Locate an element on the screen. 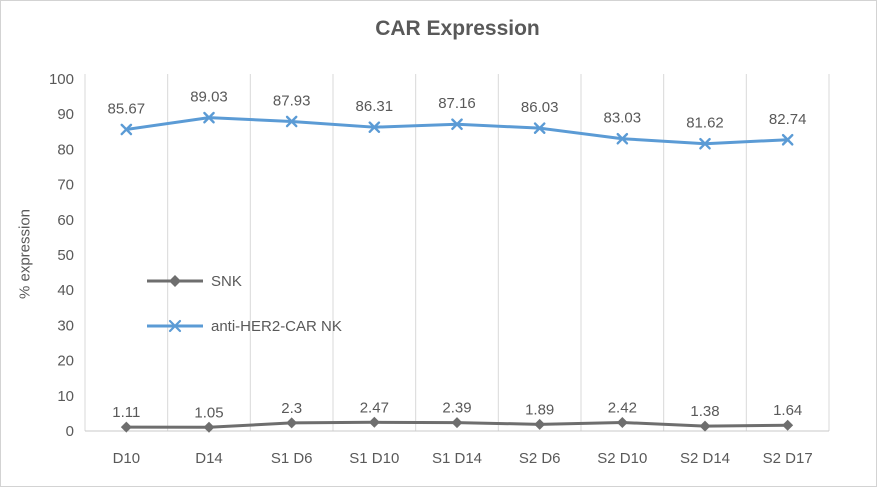  data-label-anti-her2-car-nk: 89.03 is located at coordinates (209, 97).